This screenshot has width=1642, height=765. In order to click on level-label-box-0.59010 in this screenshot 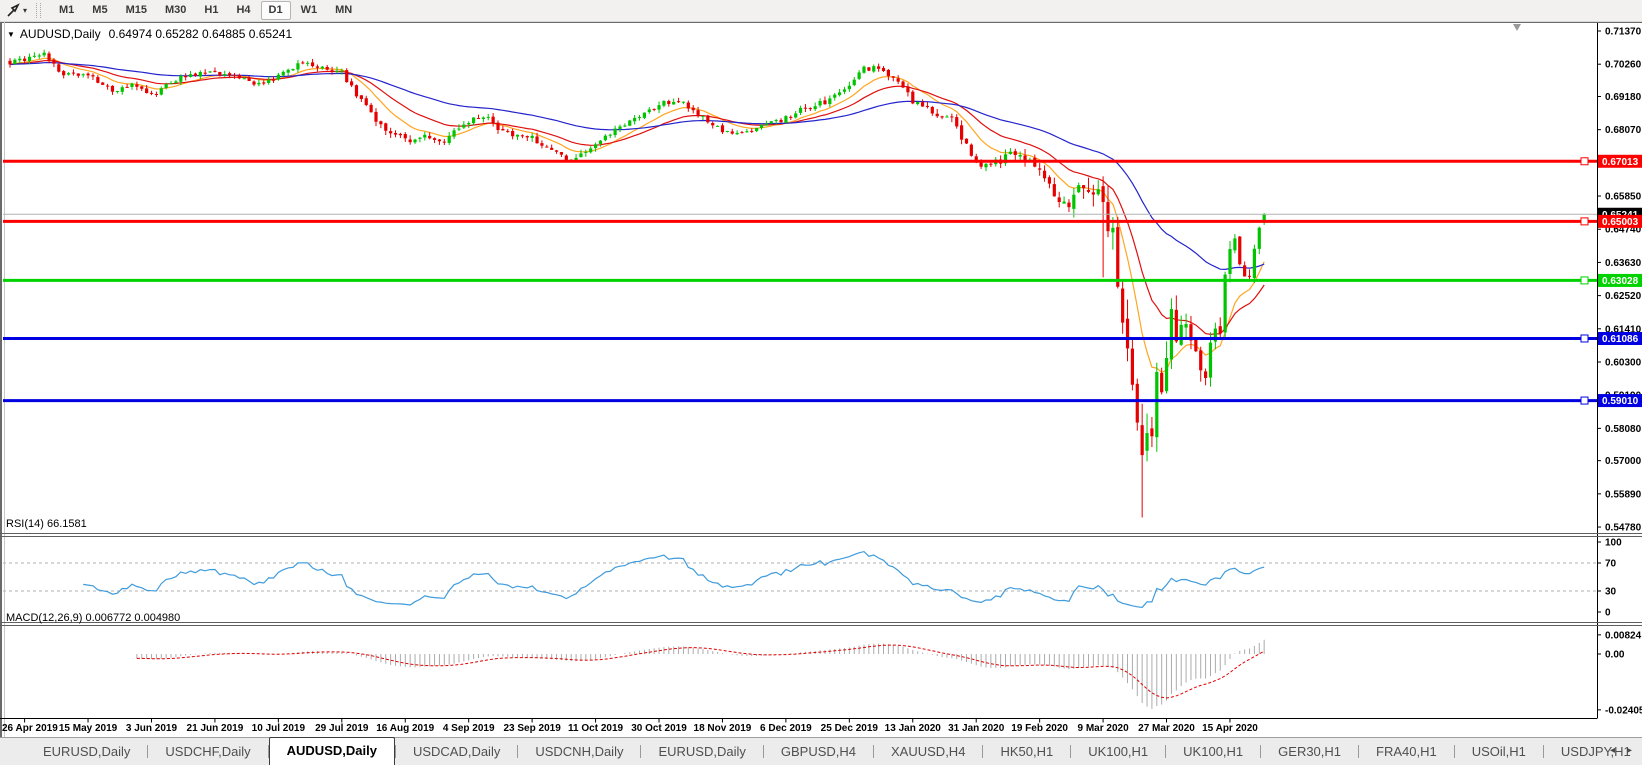, I will do `click(1620, 401)`.